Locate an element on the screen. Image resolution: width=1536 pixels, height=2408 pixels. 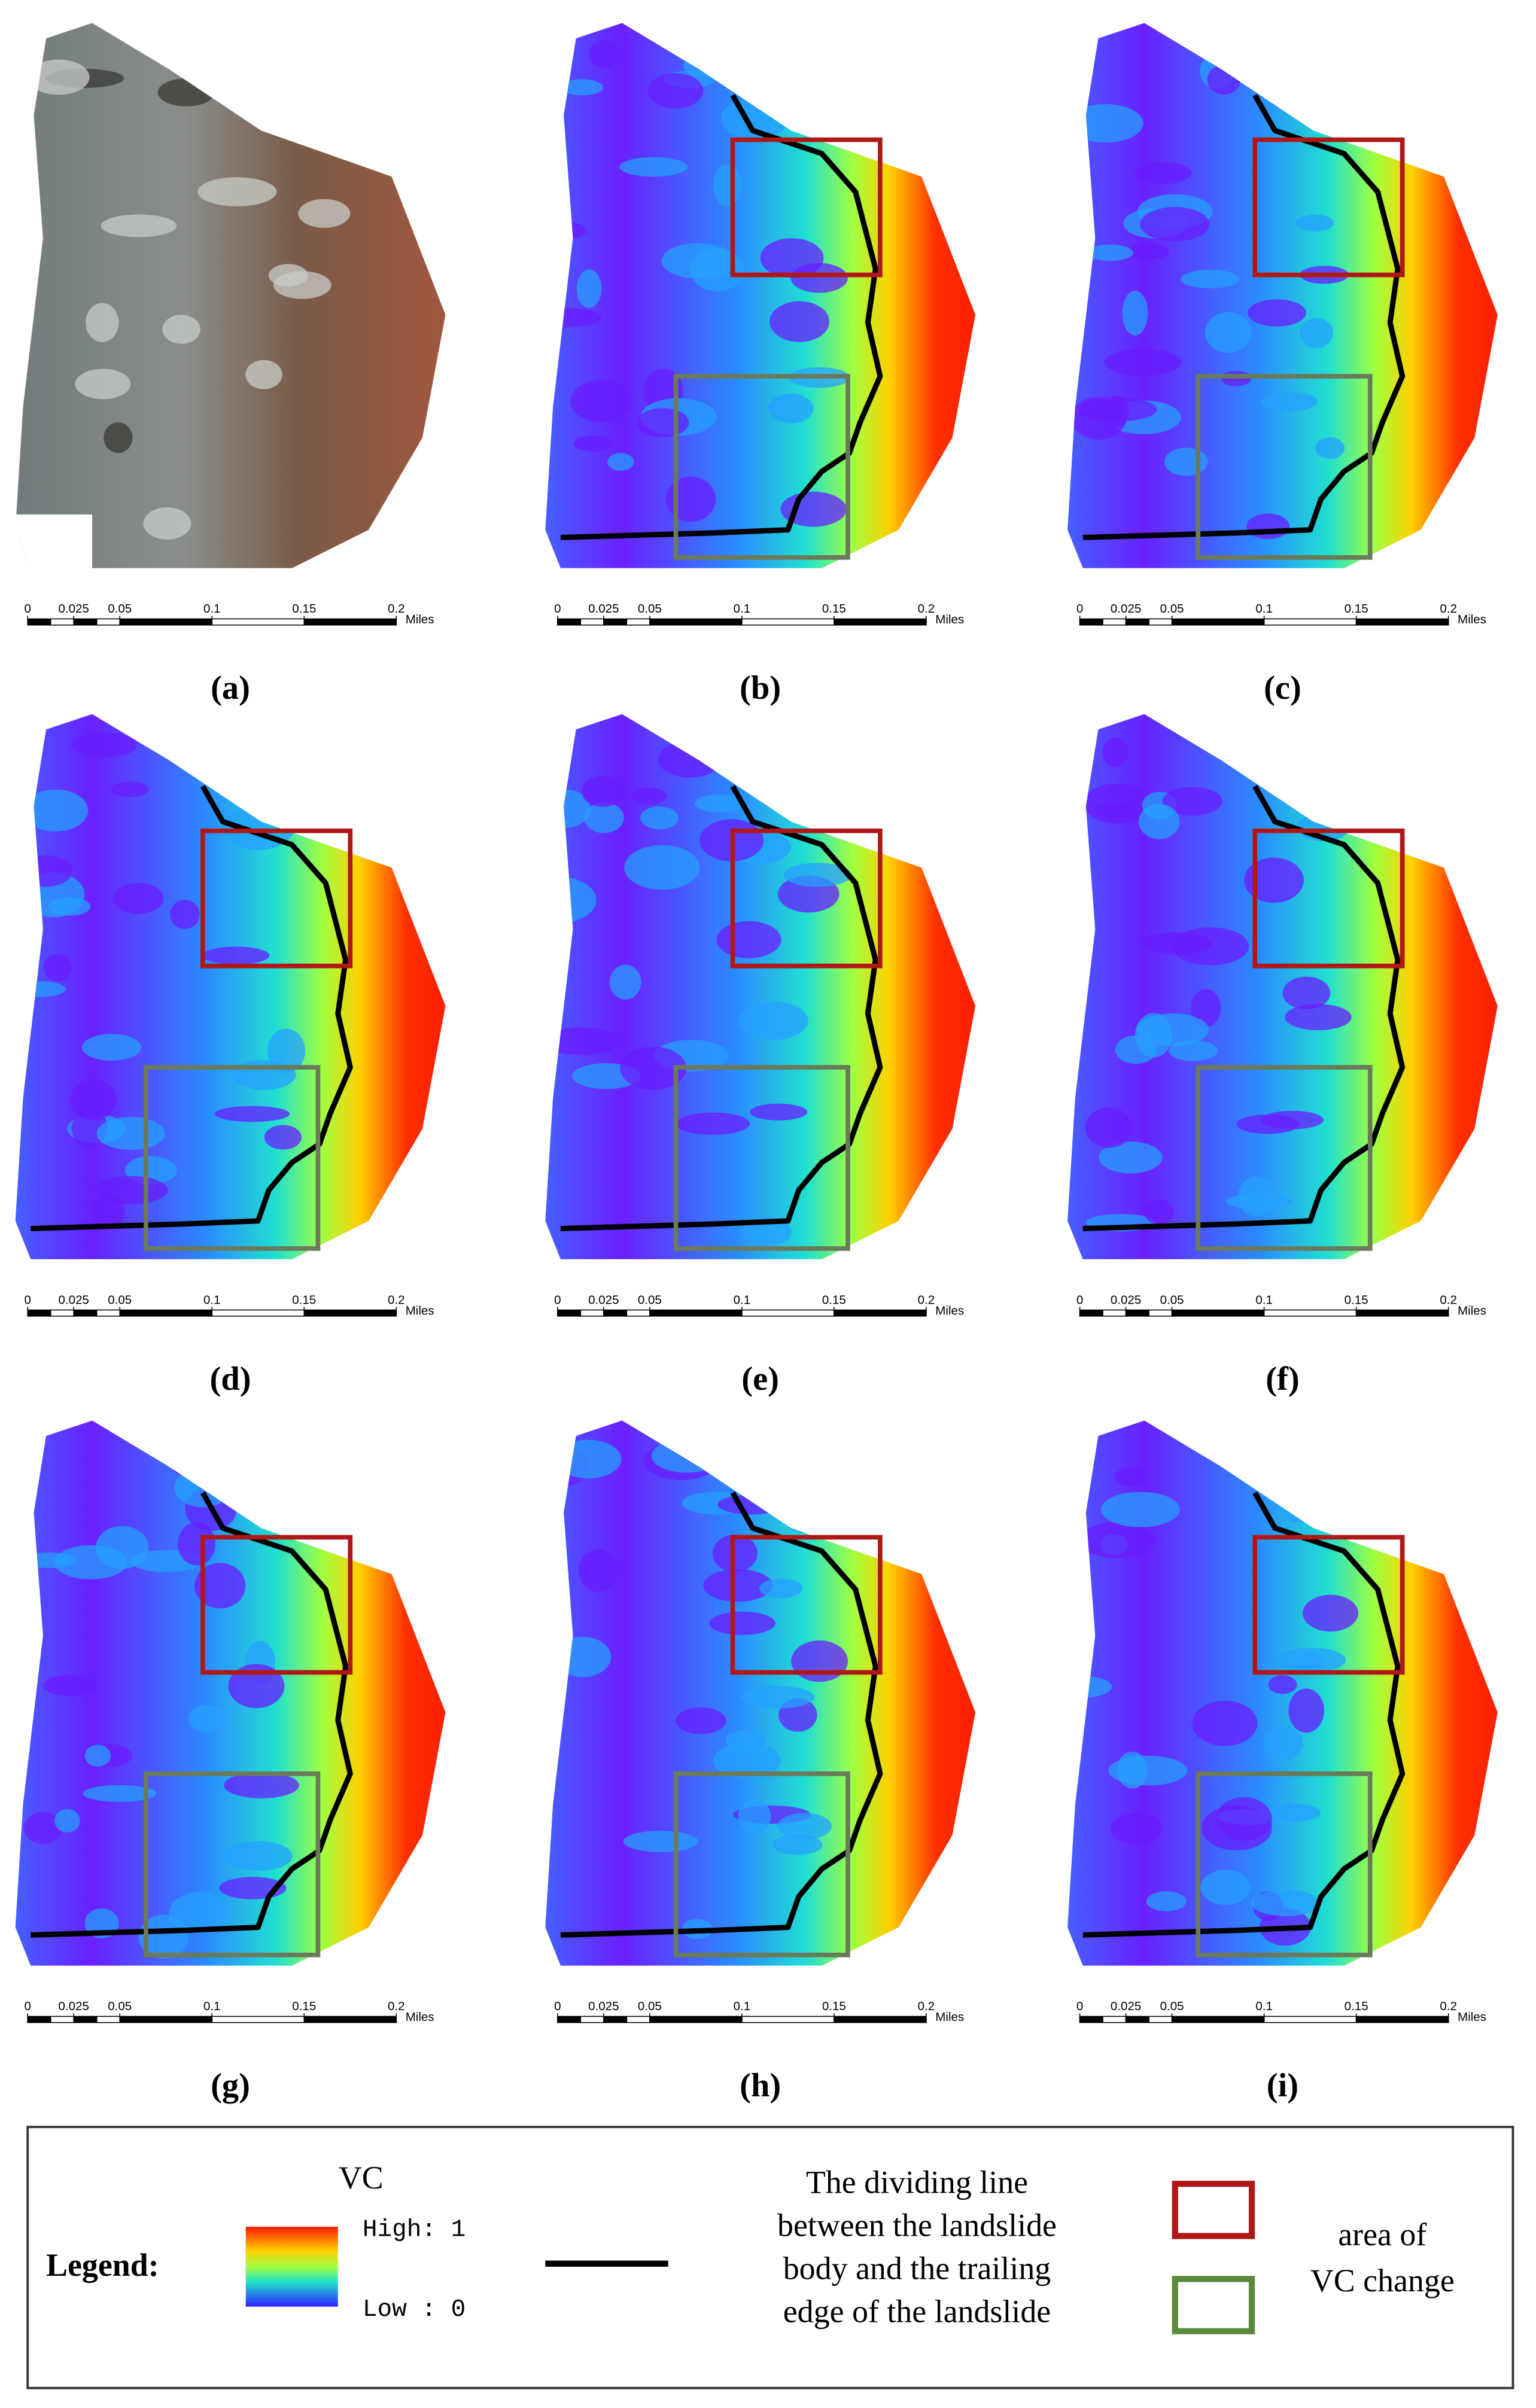
line-text-row: edge of the landslide is located at coordinates (917, 2311).